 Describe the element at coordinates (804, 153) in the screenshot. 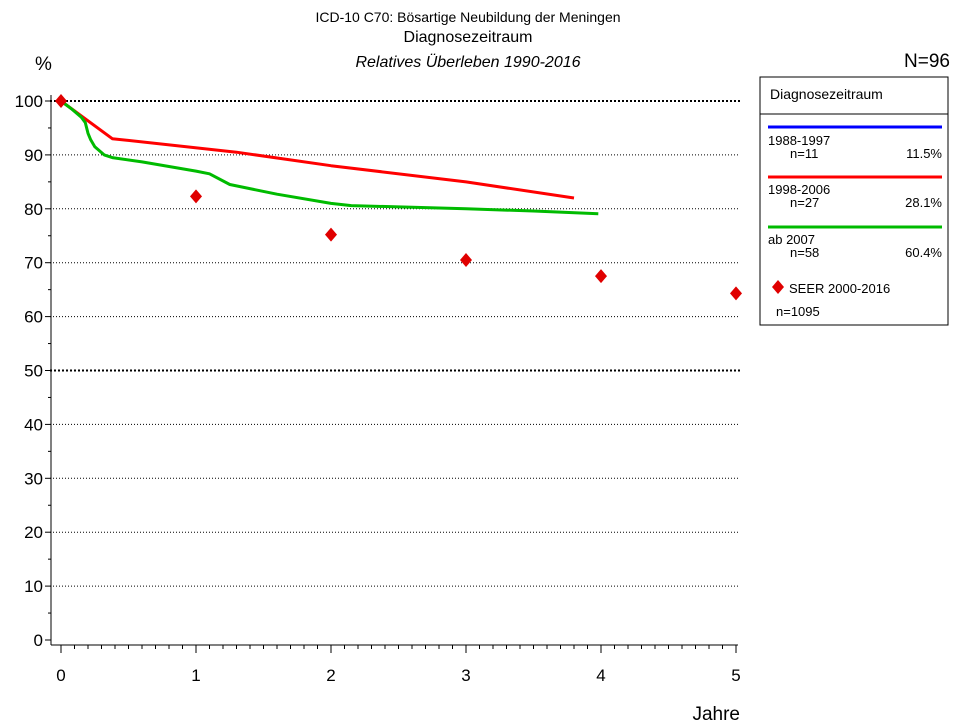

I see `legend-n-1988-1997: n=11` at that location.